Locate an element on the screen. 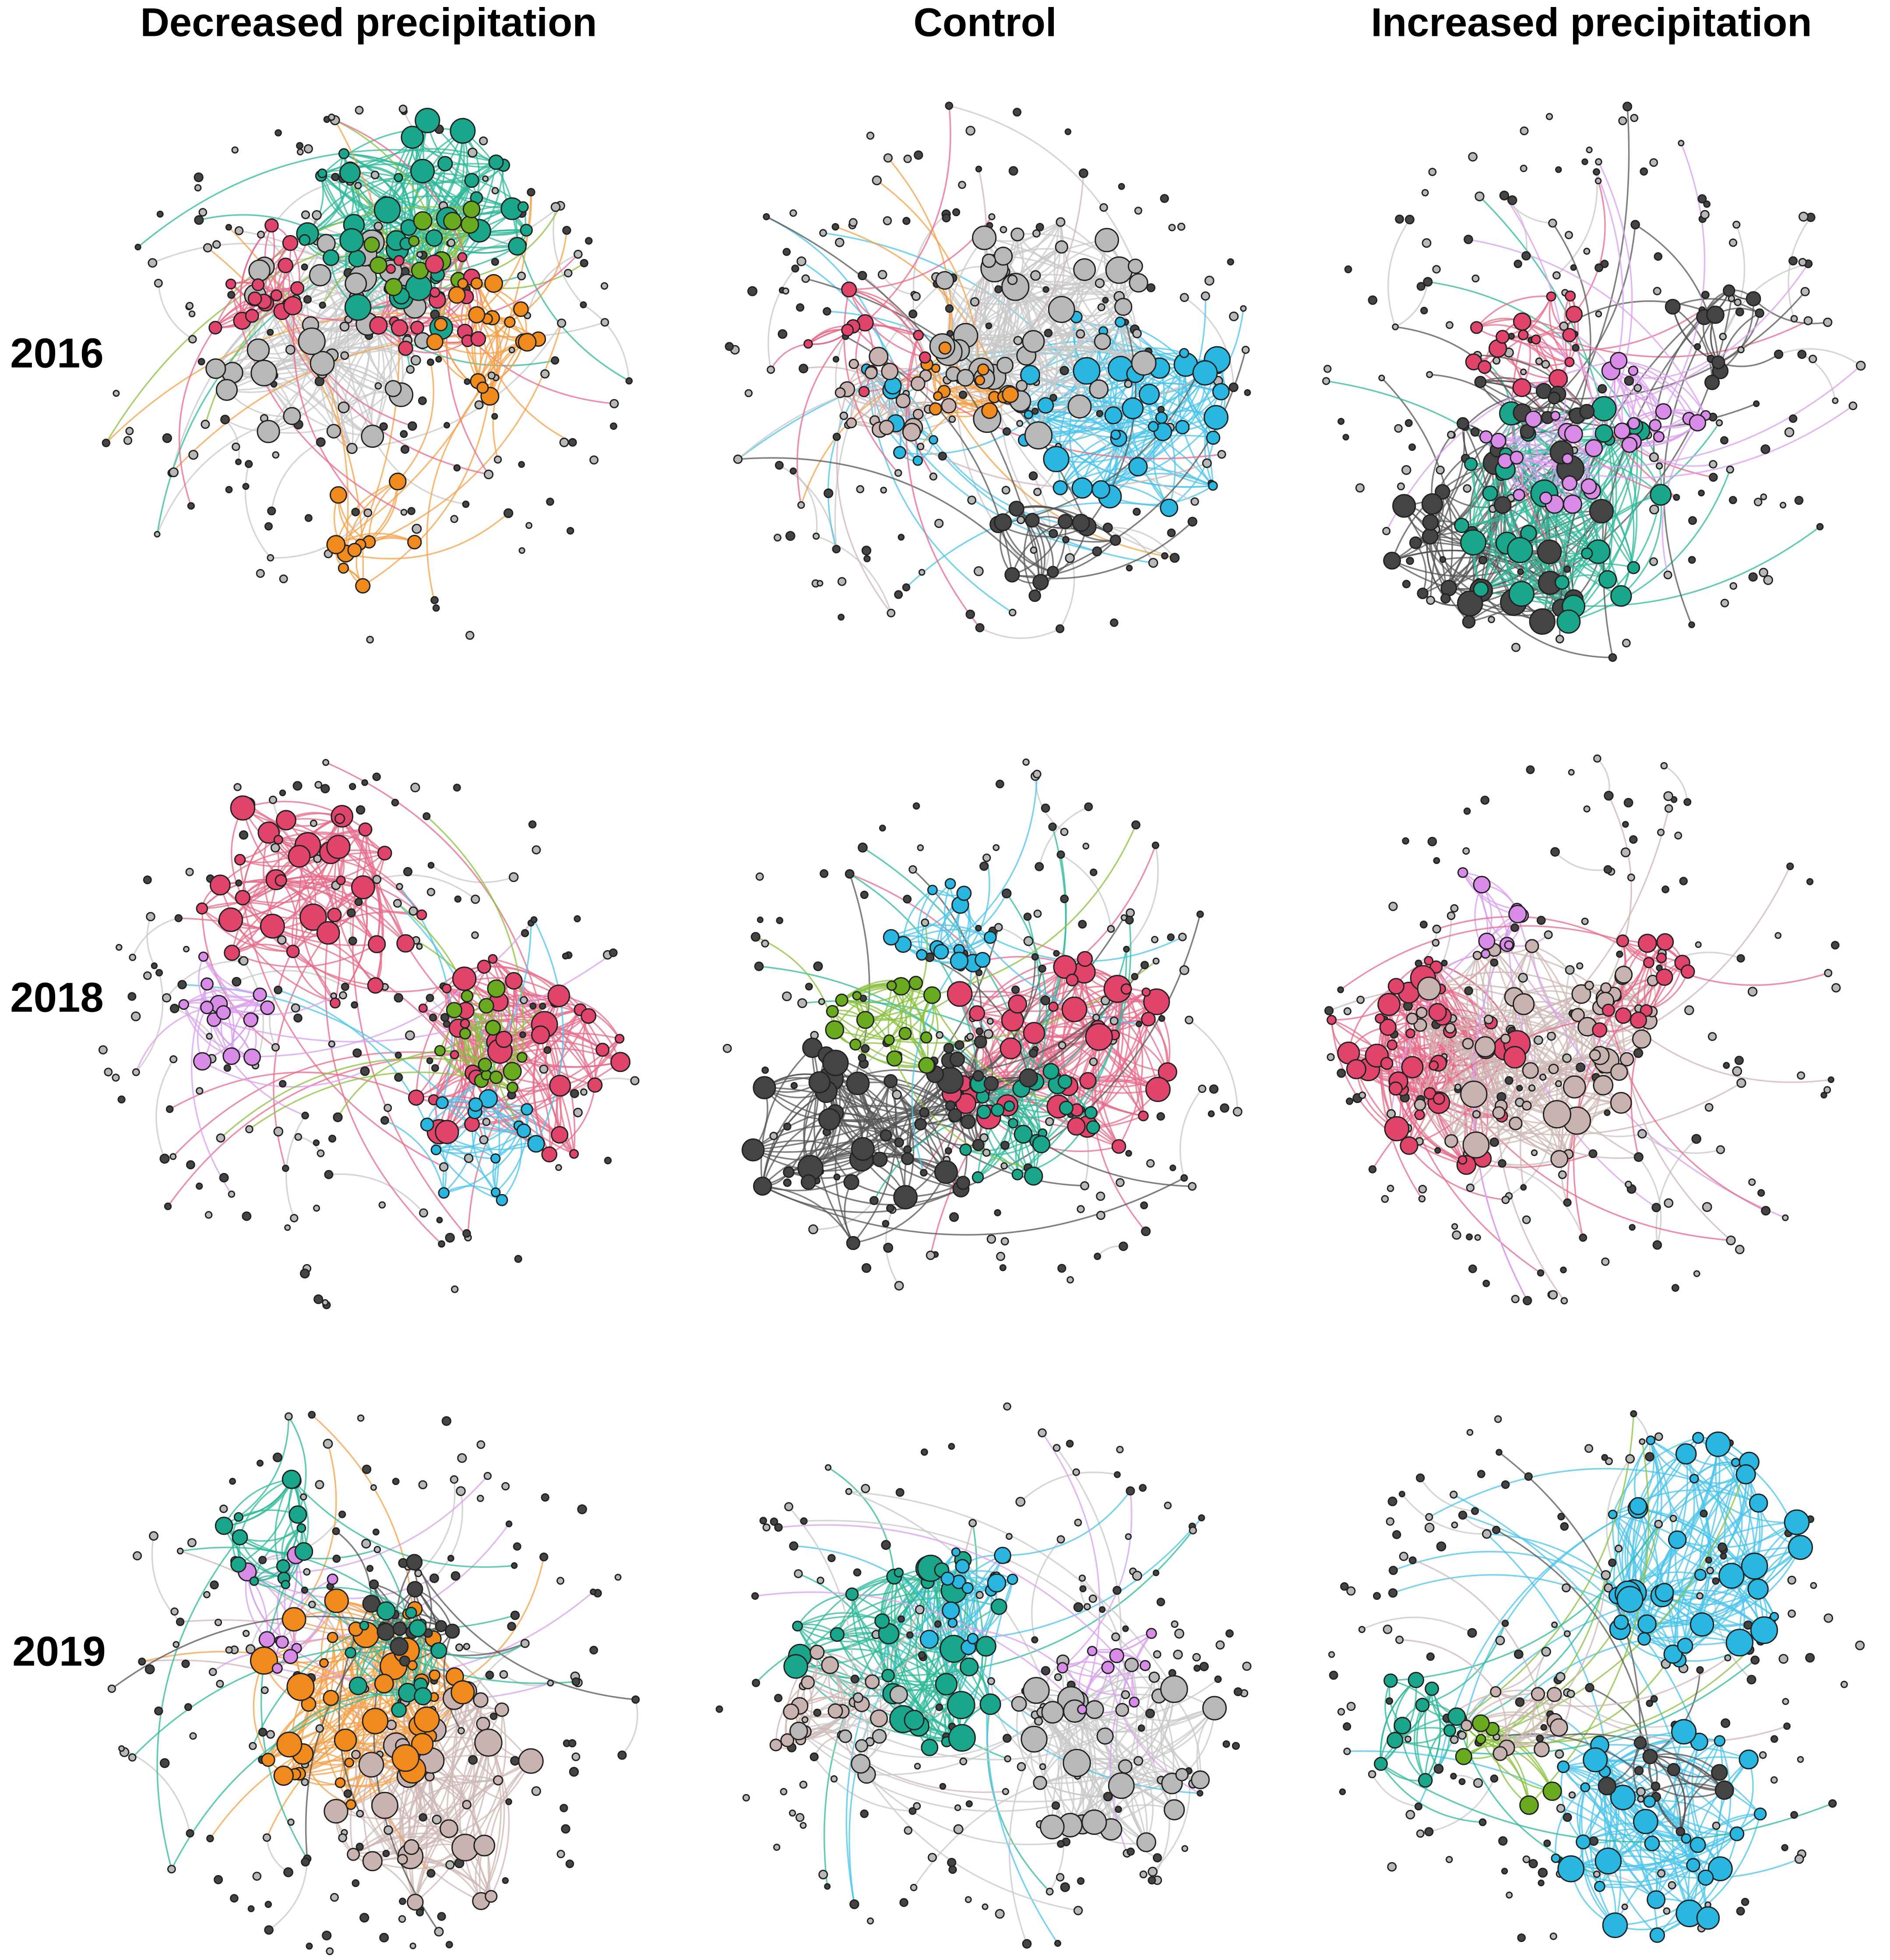  column-title: Increased precipitation is located at coordinates (1591, 23).